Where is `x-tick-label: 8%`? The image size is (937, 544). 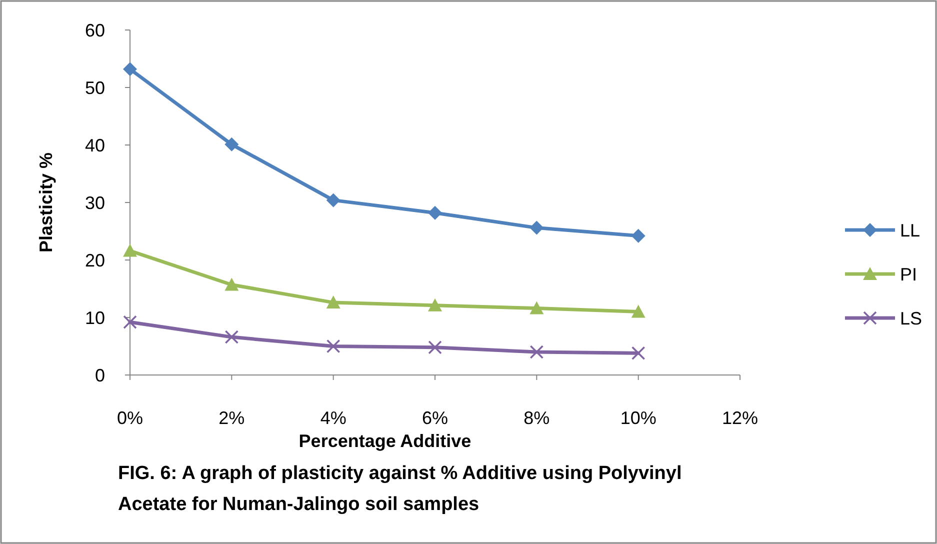
x-tick-label: 8% is located at coordinates (537, 418).